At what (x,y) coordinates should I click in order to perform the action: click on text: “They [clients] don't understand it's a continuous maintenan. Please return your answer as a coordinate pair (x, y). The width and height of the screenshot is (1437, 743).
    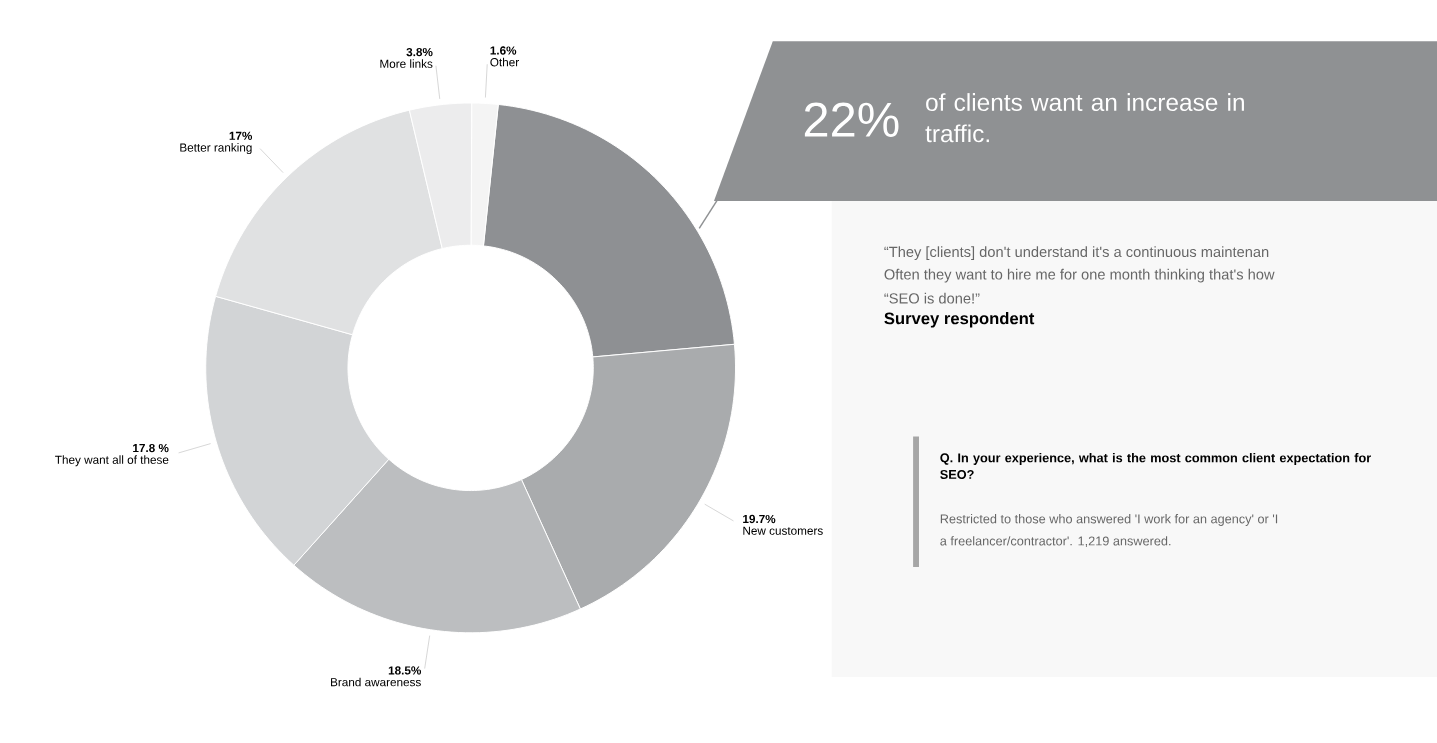
    Looking at the image, I should click on (1076, 253).